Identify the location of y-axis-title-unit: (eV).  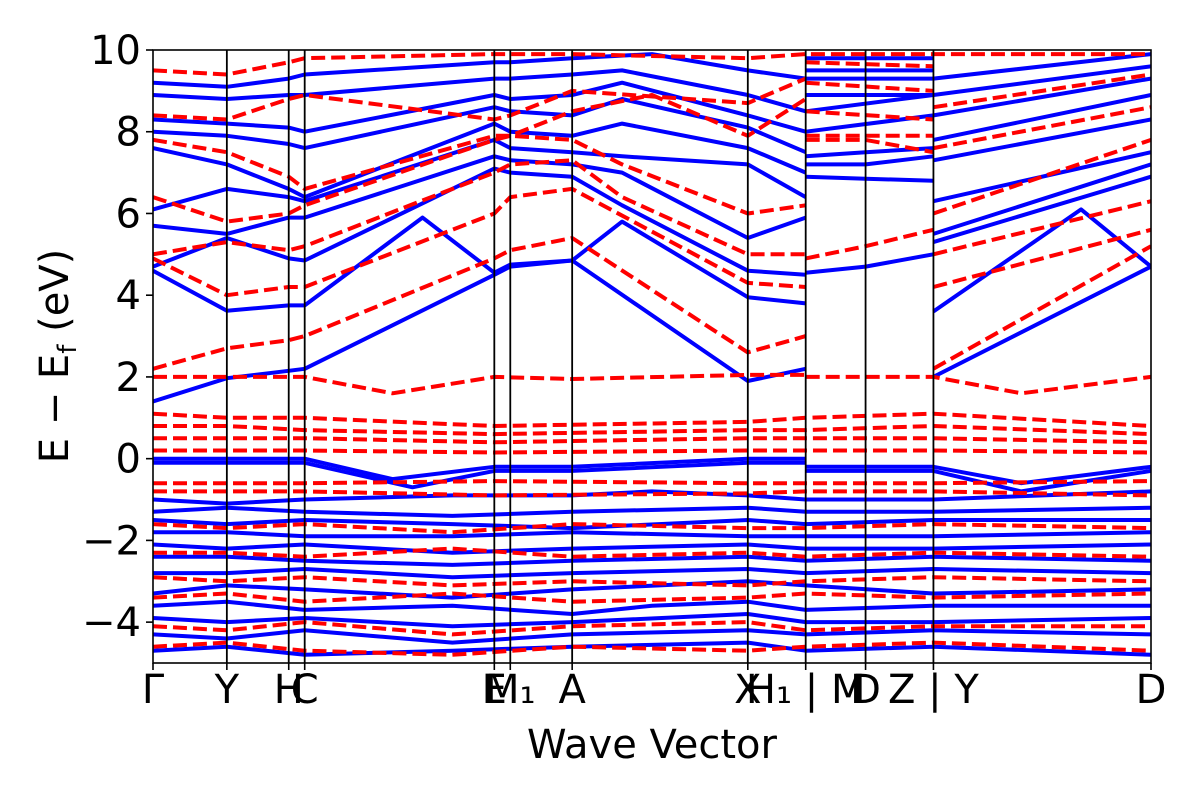
(55, 297).